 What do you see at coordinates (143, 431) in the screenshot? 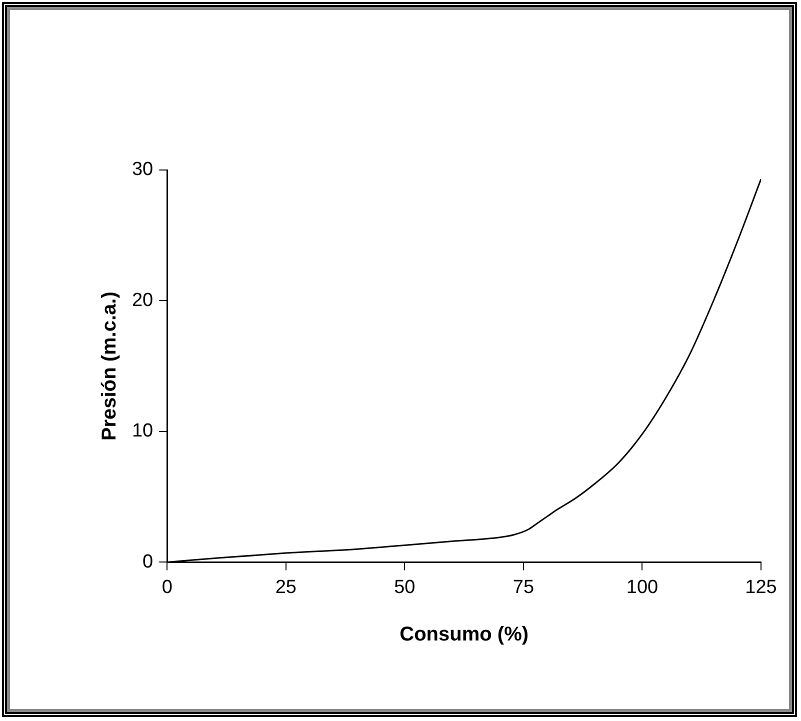
I see `y-tick-label: 10` at bounding box center [143, 431].